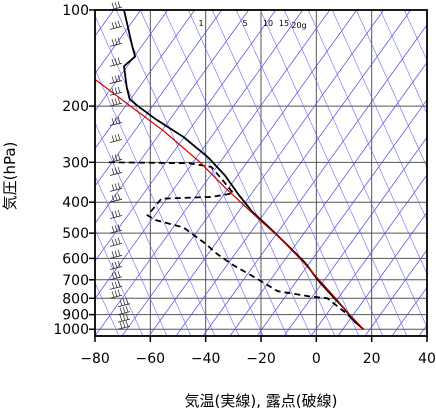 This screenshot has width=436, height=411. What do you see at coordinates (252, 24) in the screenshot?
I see `mixing-ratio-labels: 1 5 10 15 20g` at bounding box center [252, 24].